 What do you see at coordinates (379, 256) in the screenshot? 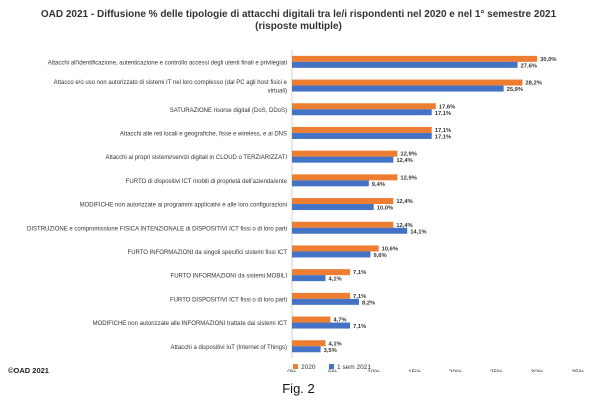
I see `data-label-1sem2021: 9,6%` at bounding box center [379, 256].